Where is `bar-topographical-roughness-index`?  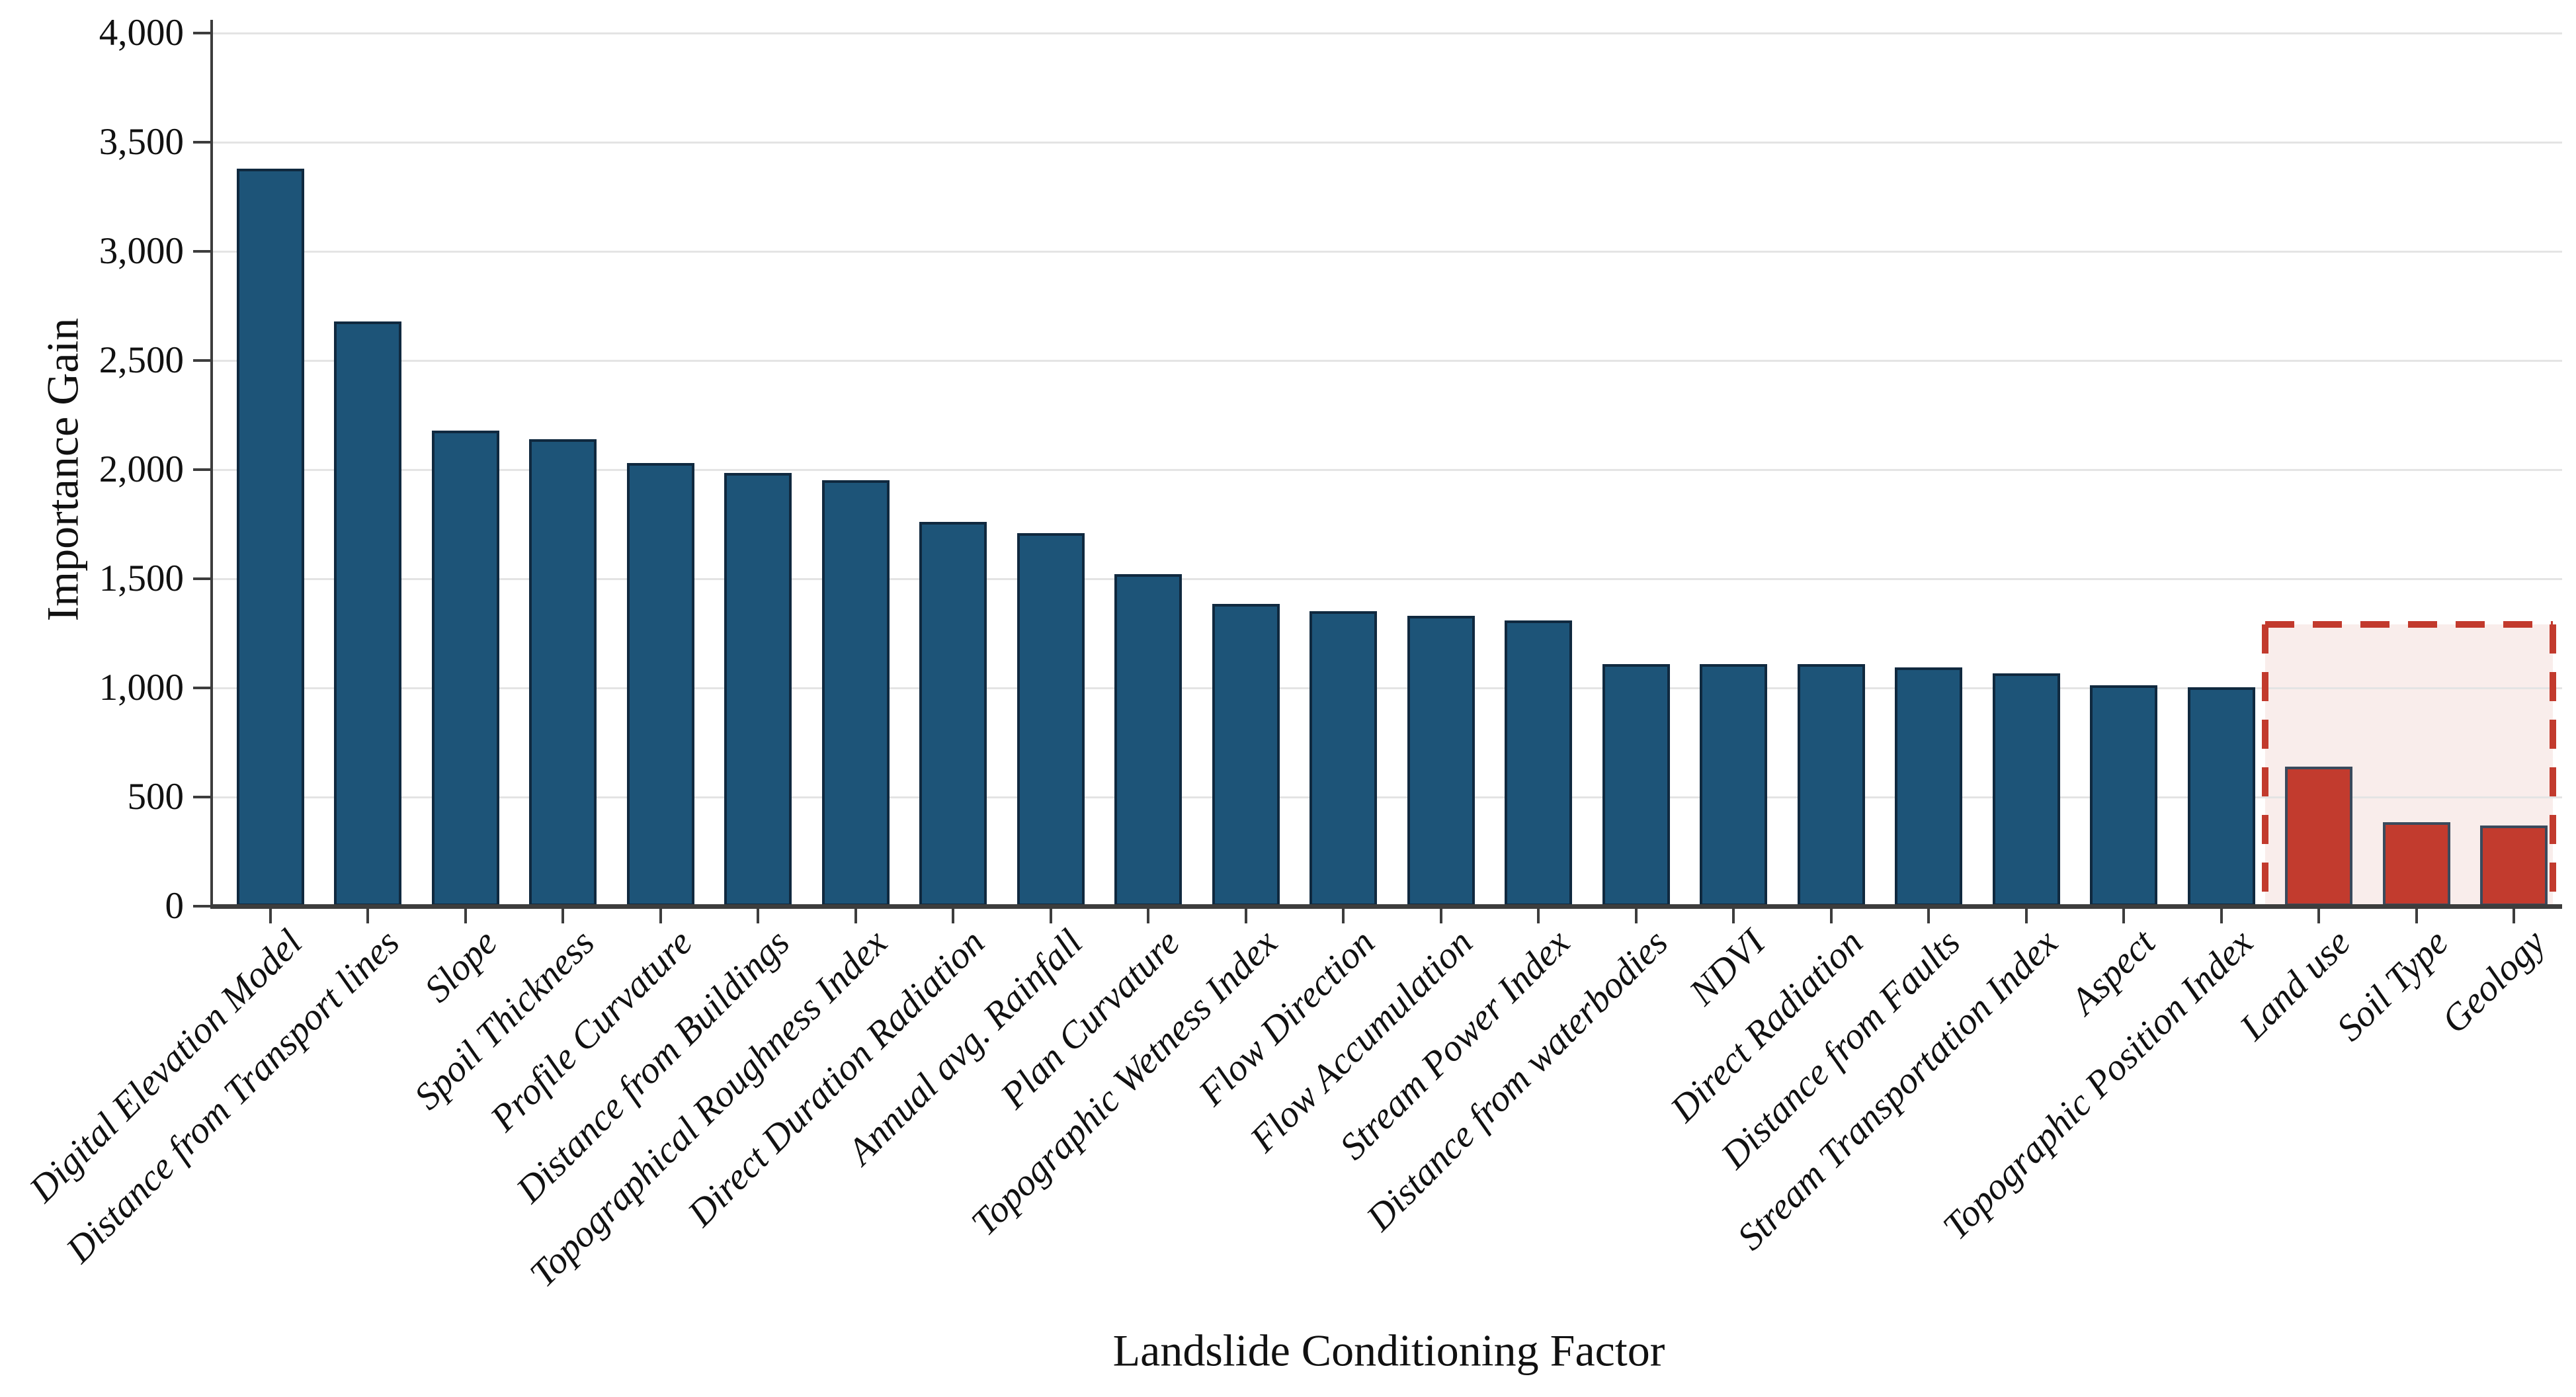
bar-topographical-roughness-index is located at coordinates (856, 693).